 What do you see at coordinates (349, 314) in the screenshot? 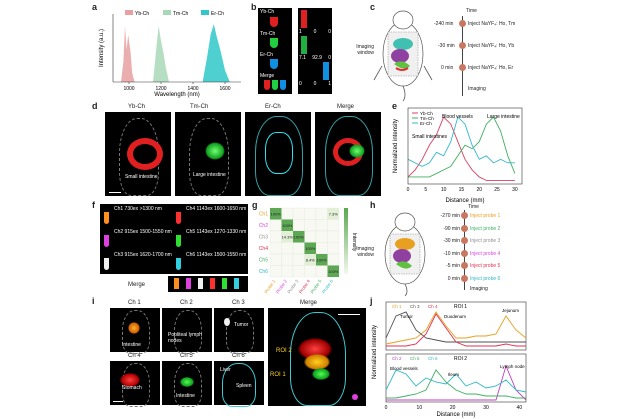
I see `i-merge-scale-bar` at bounding box center [349, 314].